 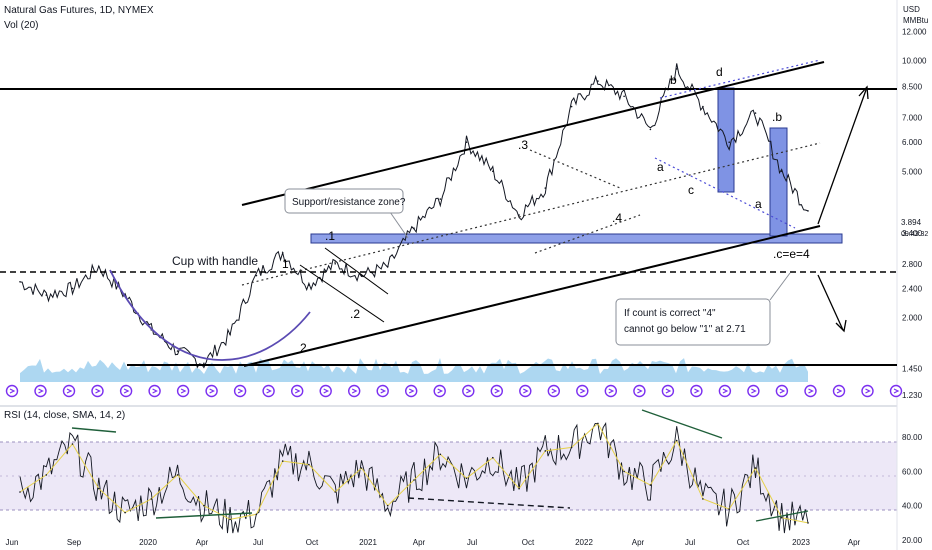 What do you see at coordinates (575, 169) in the screenshot?
I see `triangle-upper-line` at bounding box center [575, 169].